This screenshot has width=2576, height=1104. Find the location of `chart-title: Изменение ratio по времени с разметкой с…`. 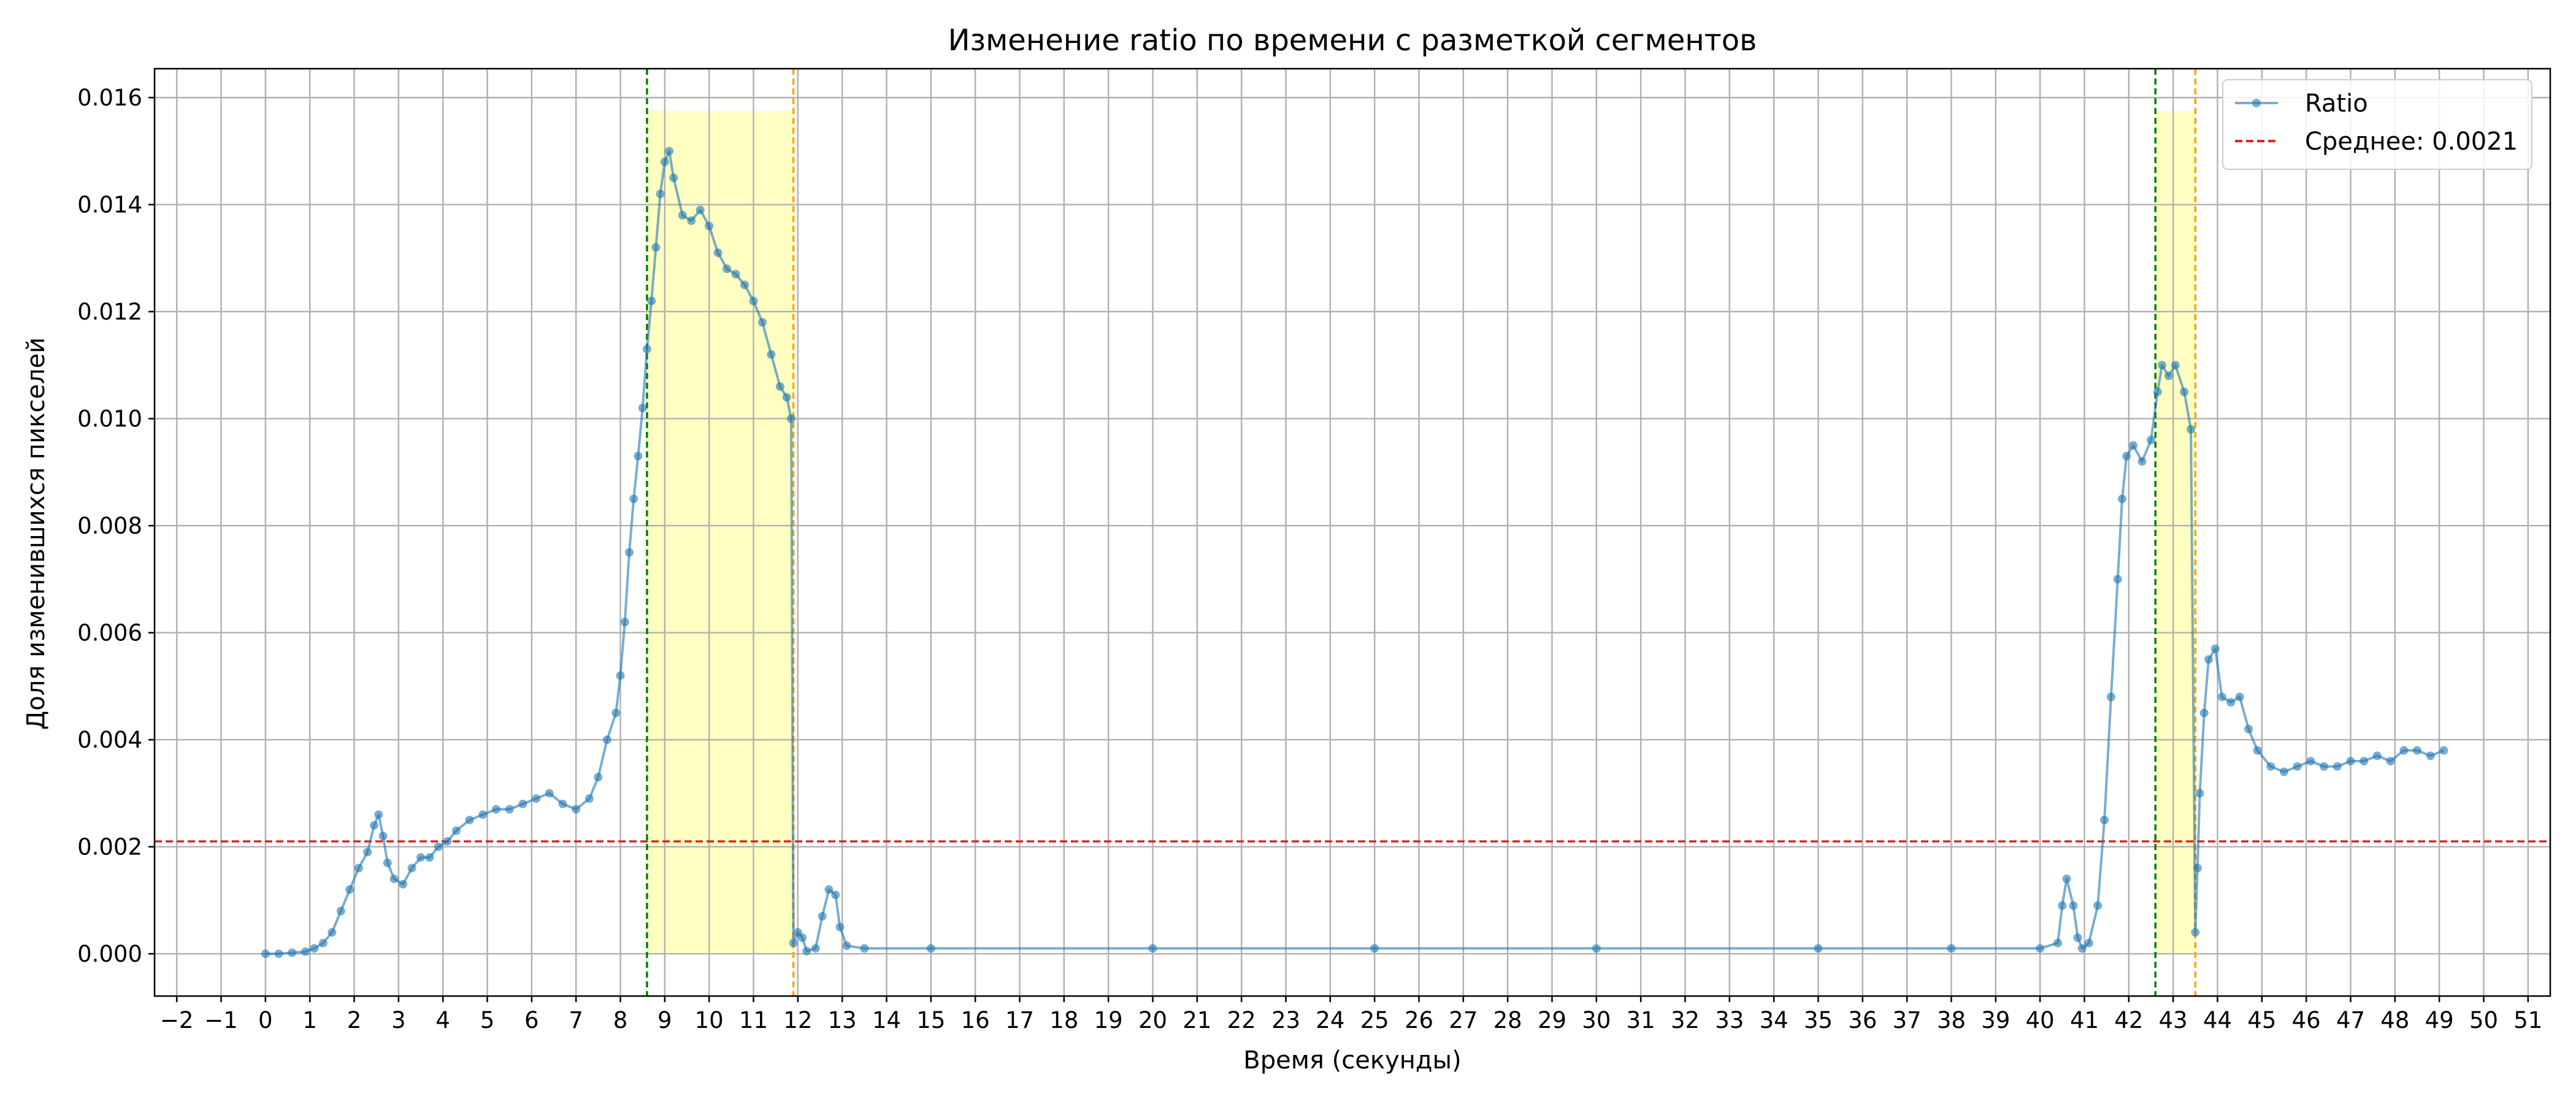

chart-title: Изменение ratio по времени с разметкой с… is located at coordinates (1352, 40).